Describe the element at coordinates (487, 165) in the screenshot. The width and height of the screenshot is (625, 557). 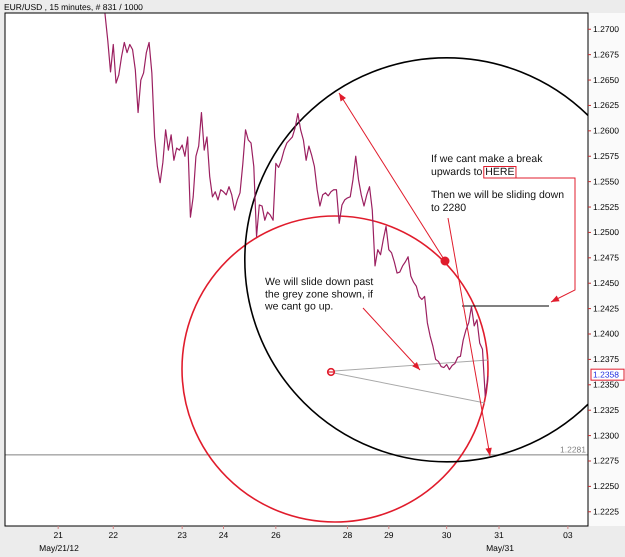
I see `annotation: If we cant make a break upwards to HERE` at that location.